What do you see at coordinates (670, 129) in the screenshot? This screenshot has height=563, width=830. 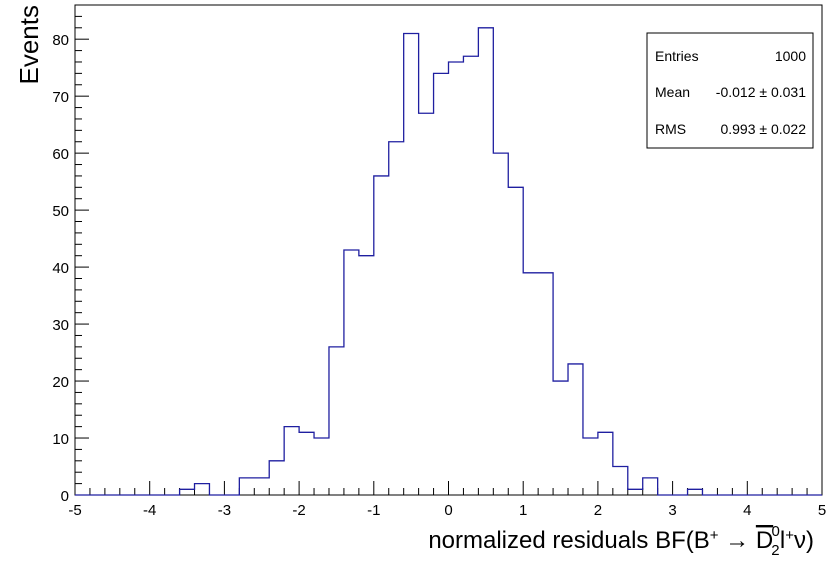 I see `stats-rms-label: RMS` at bounding box center [670, 129].